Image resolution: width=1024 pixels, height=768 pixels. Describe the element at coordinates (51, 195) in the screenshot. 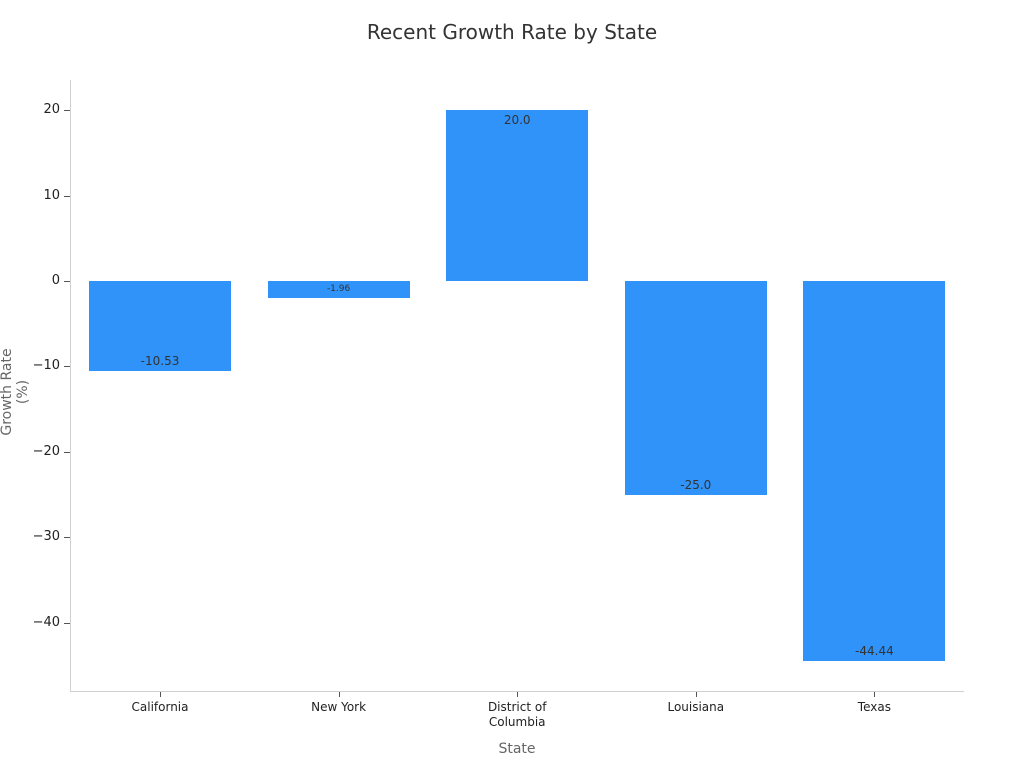

I see `y-tick-label: 10` at that location.